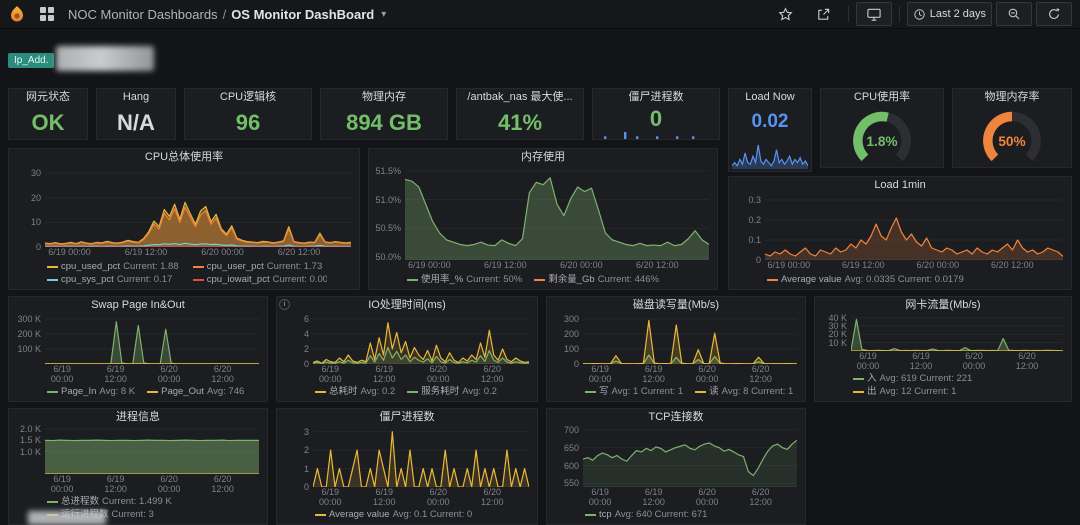  What do you see at coordinates (566, 341) in the screenshot?
I see `y-axis: 300 200 100 0` at bounding box center [566, 341].